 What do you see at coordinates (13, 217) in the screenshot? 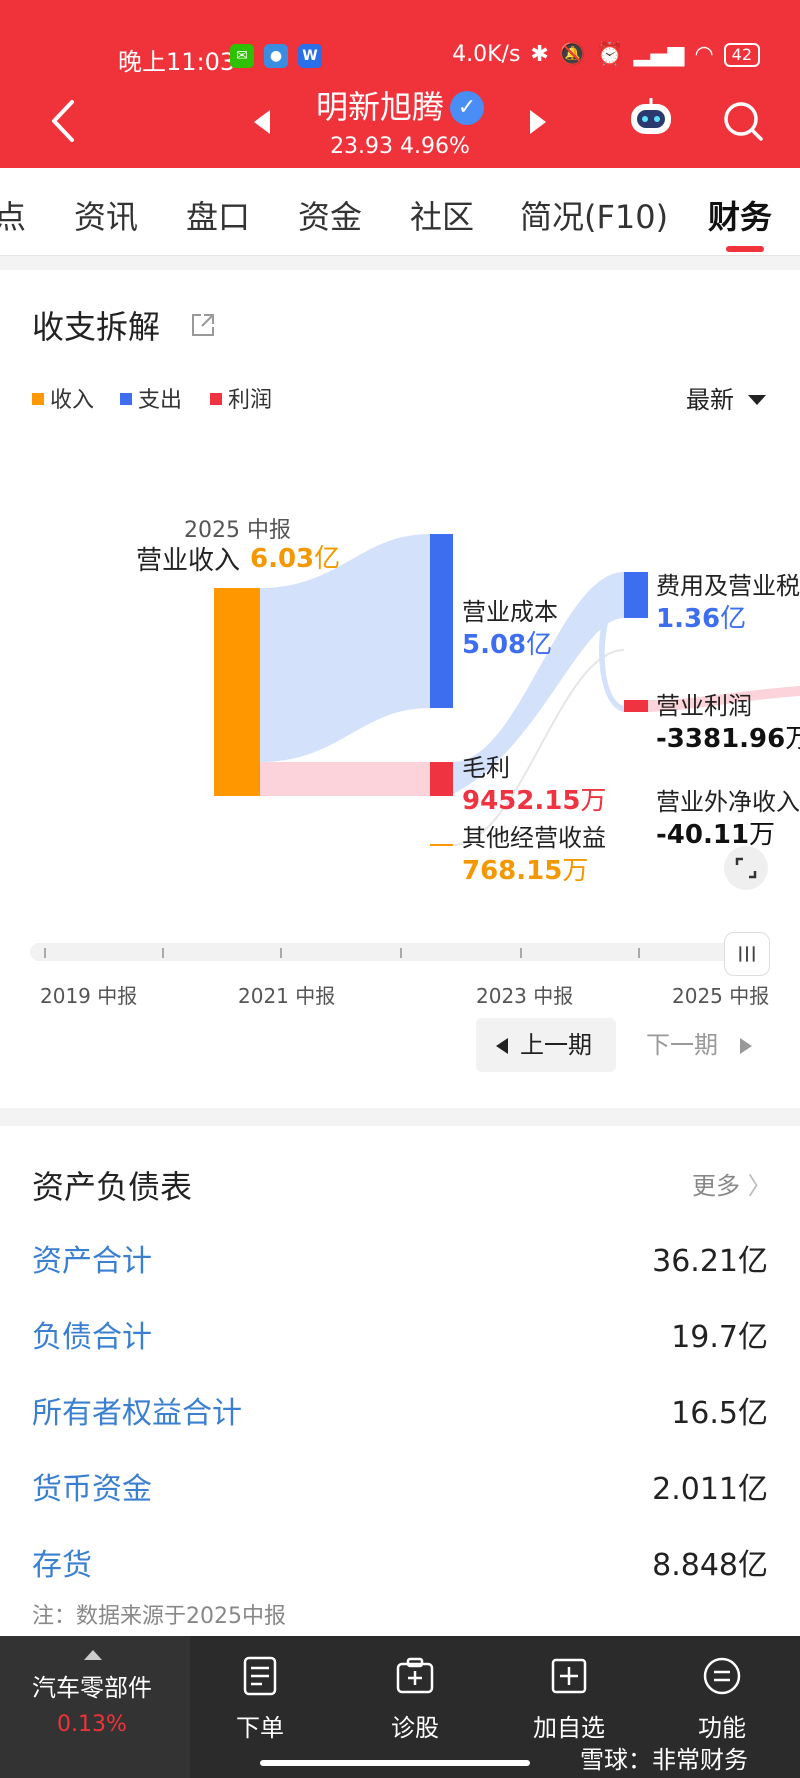
I see `tab-partial: 点` at bounding box center [13, 217].